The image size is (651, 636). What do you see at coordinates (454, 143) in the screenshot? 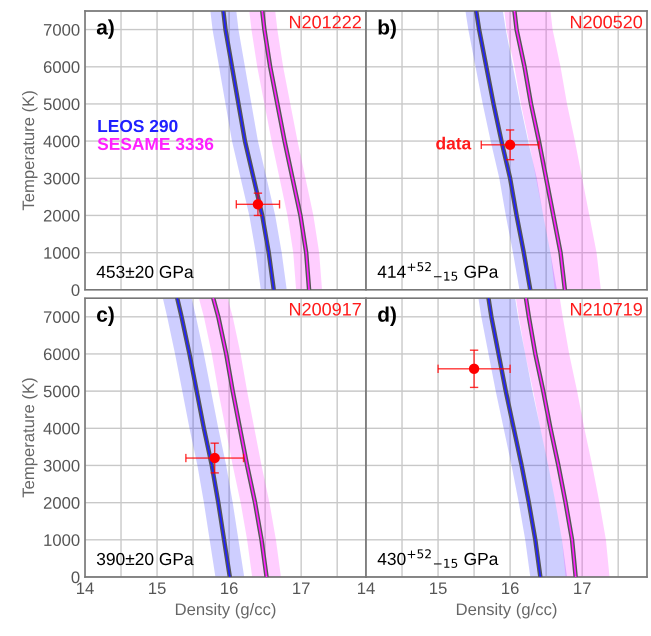
I see `annotation: data` at bounding box center [454, 143].